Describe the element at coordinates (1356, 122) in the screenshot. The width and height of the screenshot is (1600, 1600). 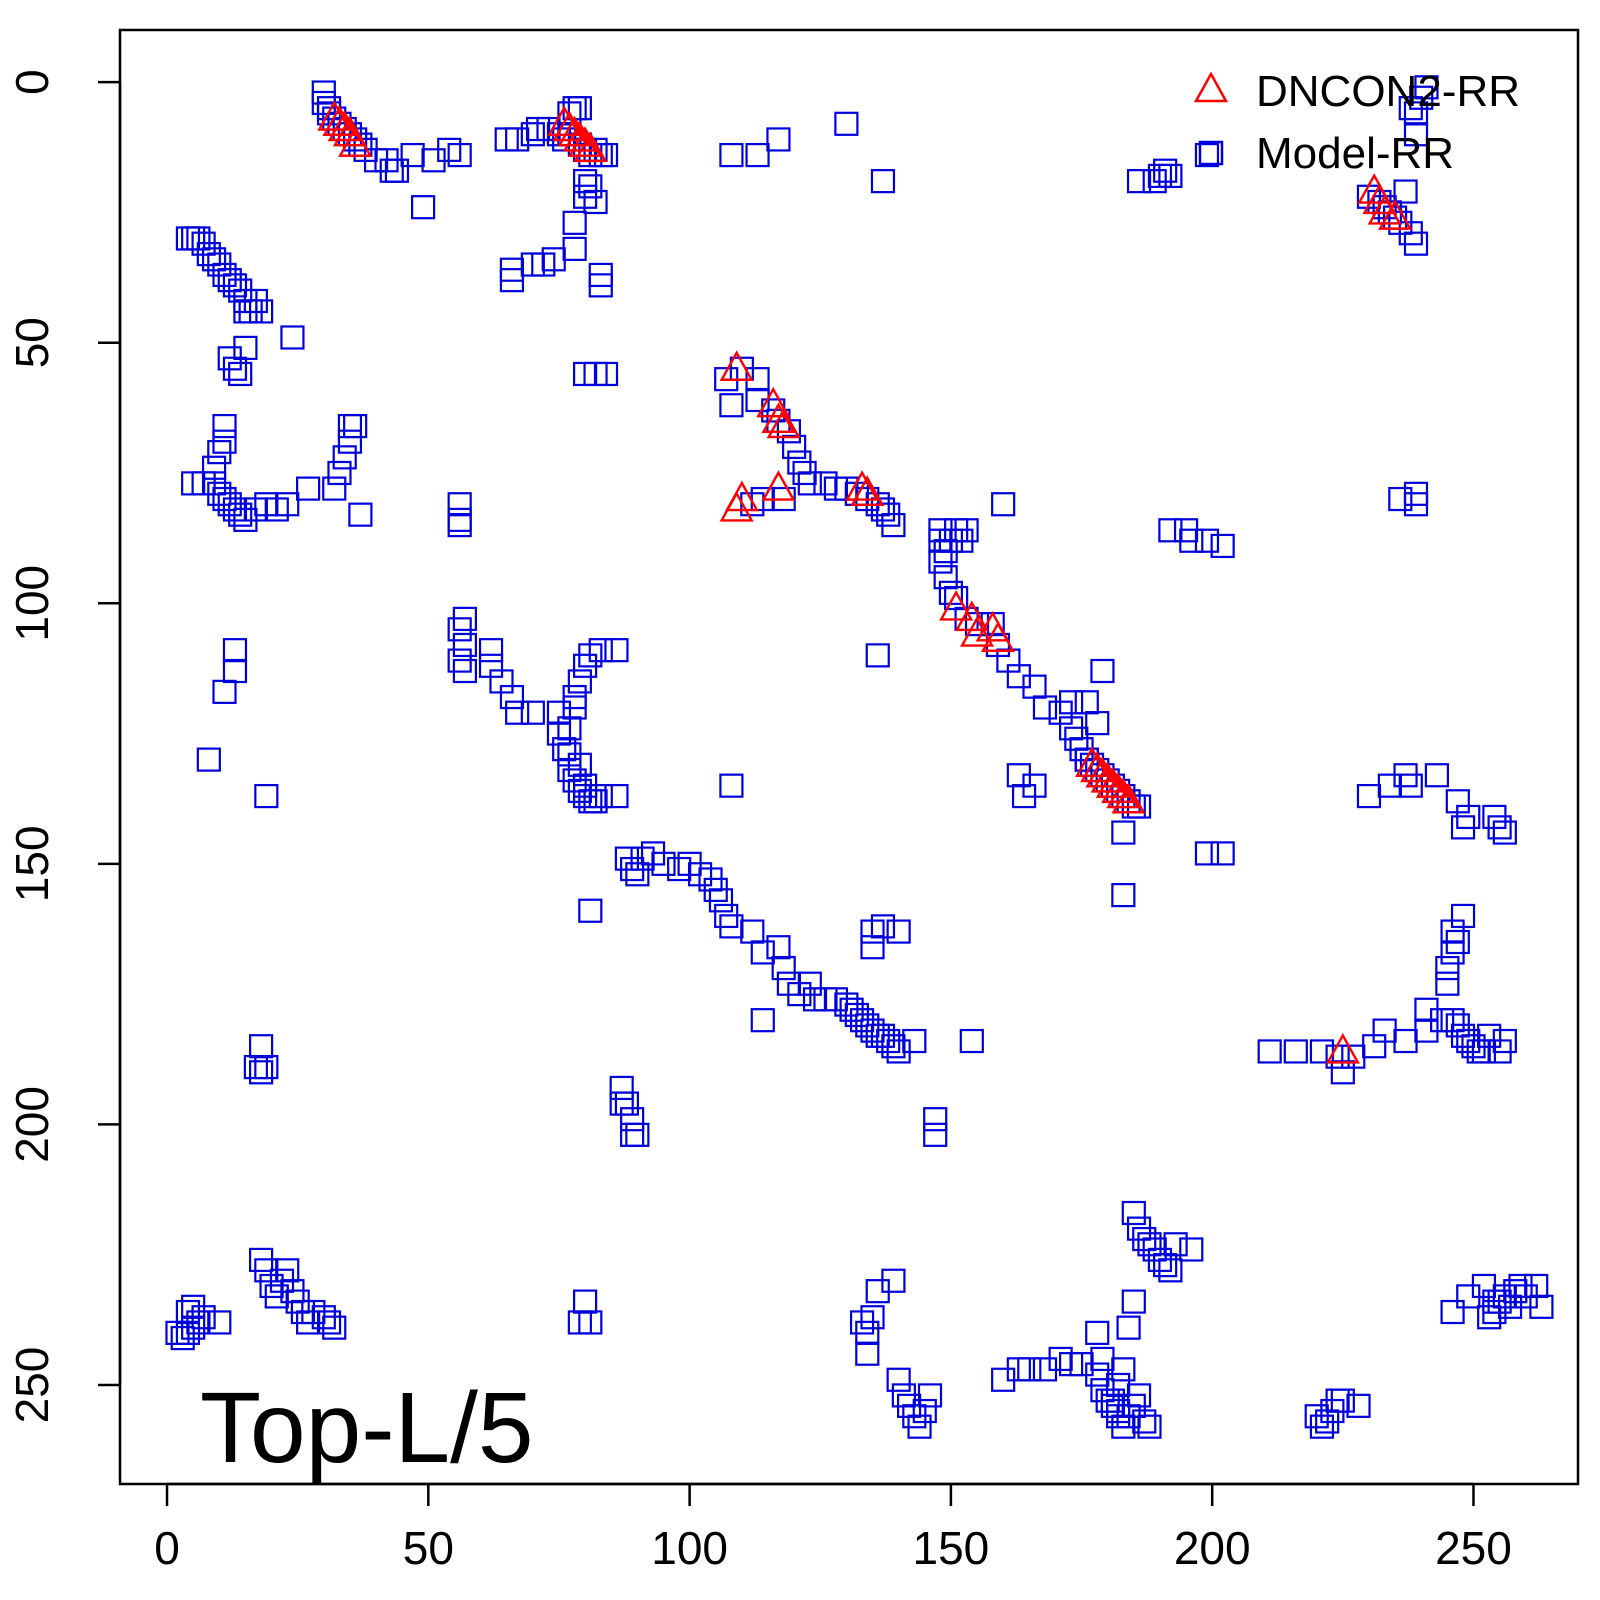
I see `legend: DNCON2-RR Model-RR` at that location.